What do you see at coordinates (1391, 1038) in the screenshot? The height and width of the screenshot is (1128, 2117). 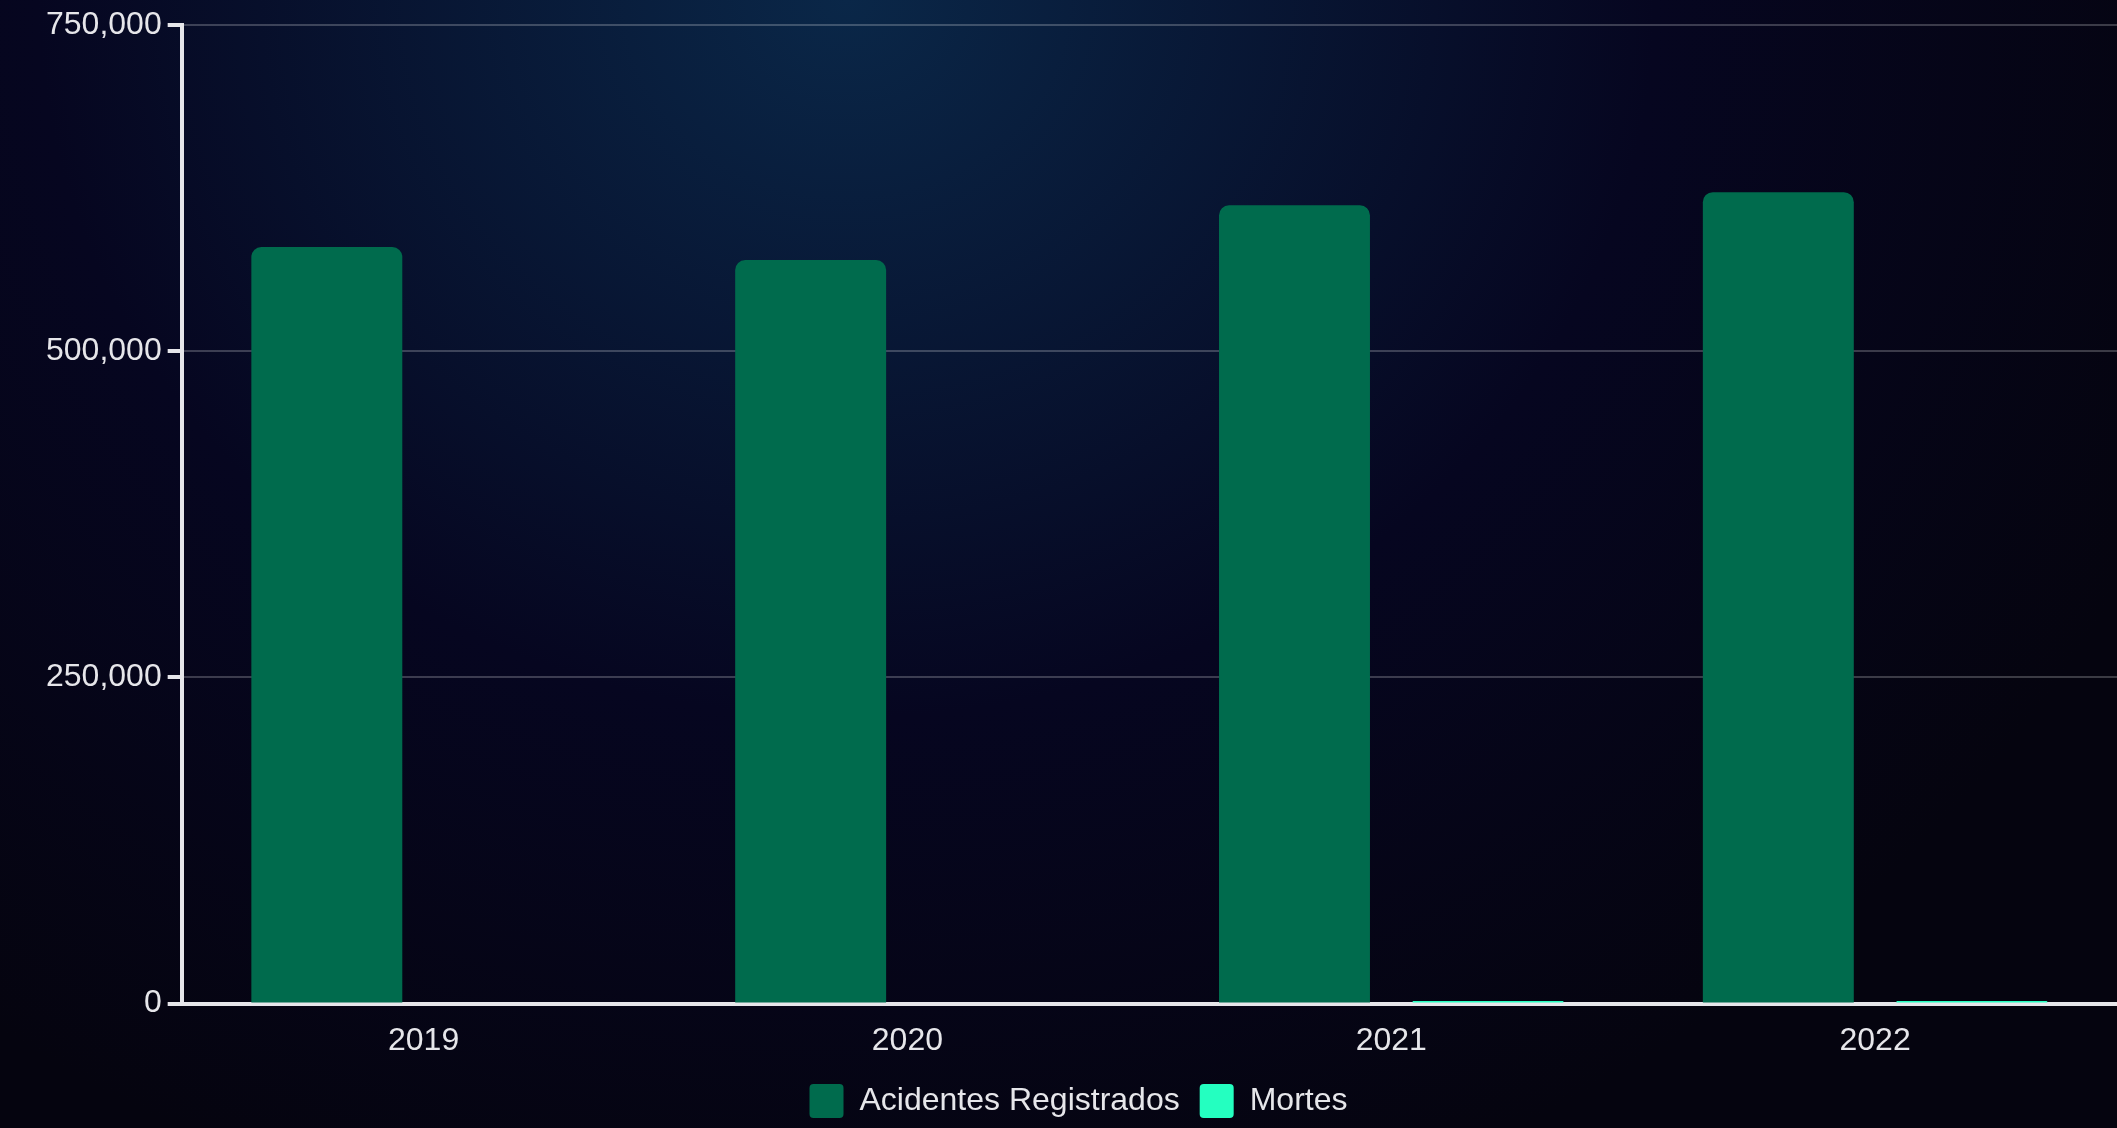 I see `x-tick-label: 2021` at bounding box center [1391, 1038].